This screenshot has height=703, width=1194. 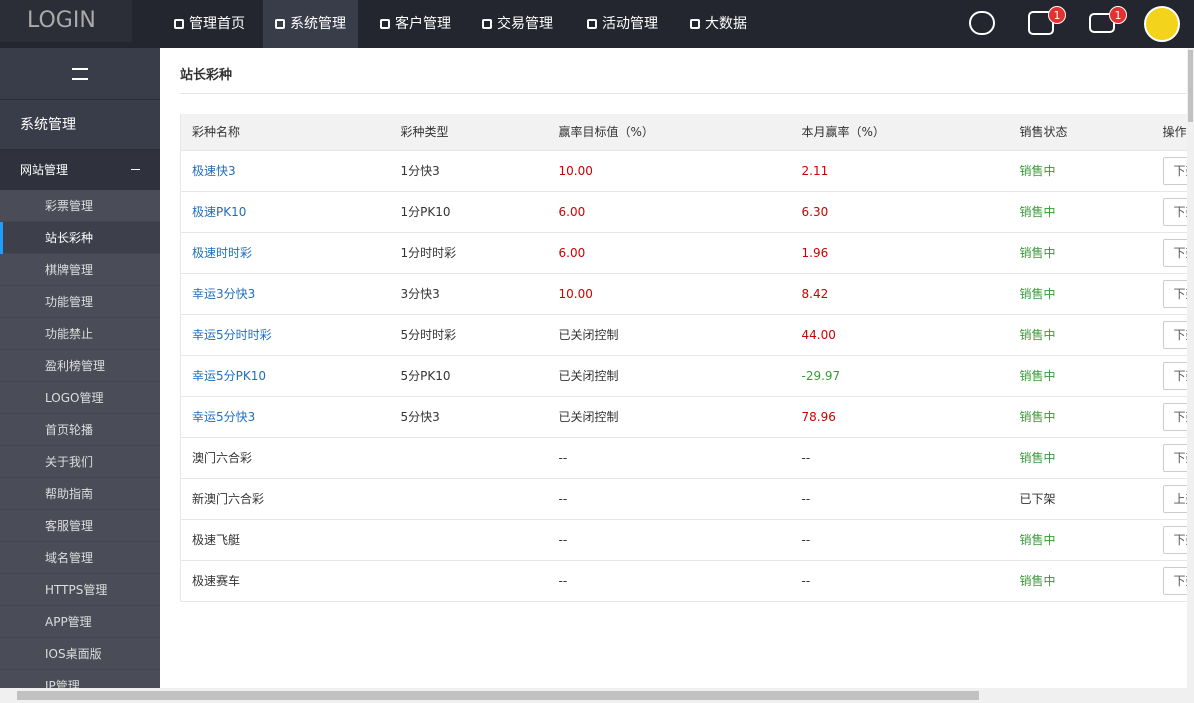 What do you see at coordinates (687, 581) in the screenshot?
I see `table-row: 极速赛车----销售中下架` at bounding box center [687, 581].